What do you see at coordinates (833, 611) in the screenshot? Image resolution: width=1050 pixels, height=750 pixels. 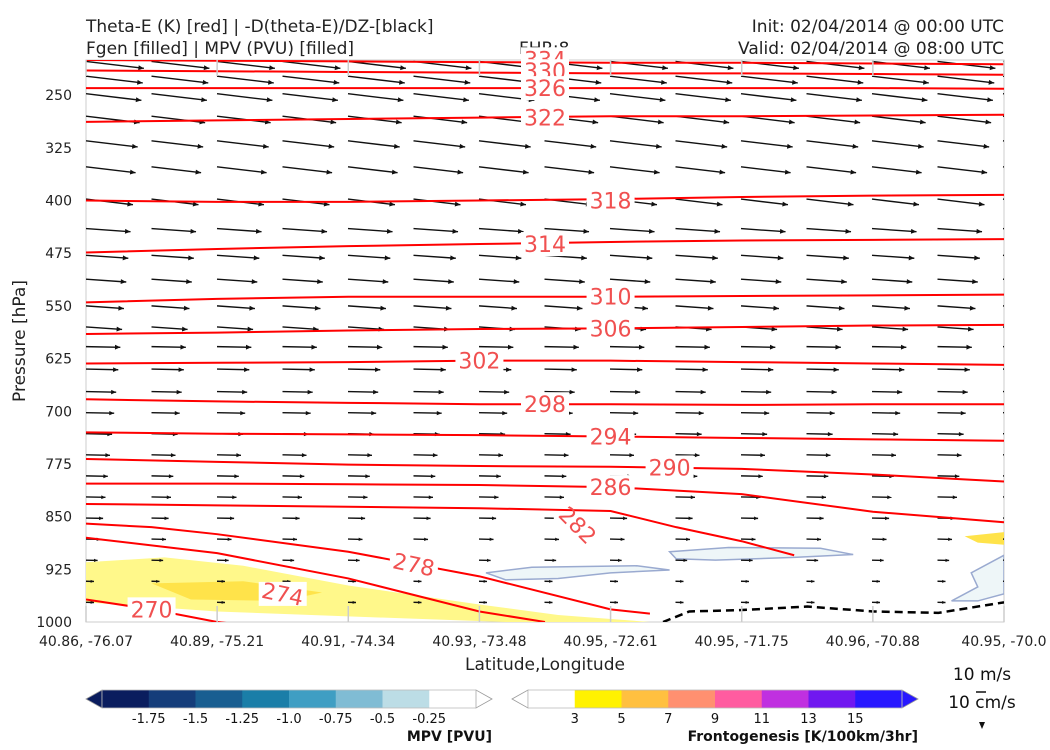 I see `dthetae-dz-contour` at bounding box center [833, 611].